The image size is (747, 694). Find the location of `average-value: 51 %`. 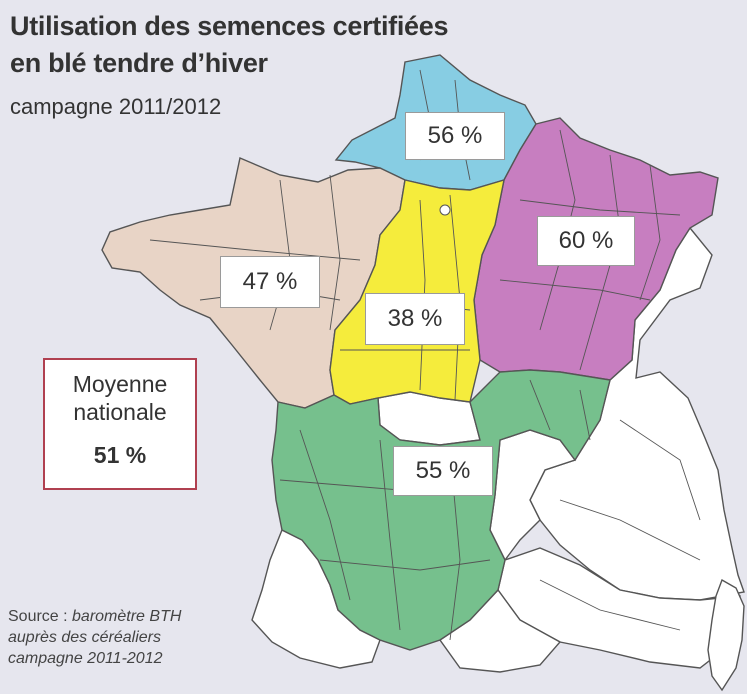

average-value: 51 % is located at coordinates (120, 455).